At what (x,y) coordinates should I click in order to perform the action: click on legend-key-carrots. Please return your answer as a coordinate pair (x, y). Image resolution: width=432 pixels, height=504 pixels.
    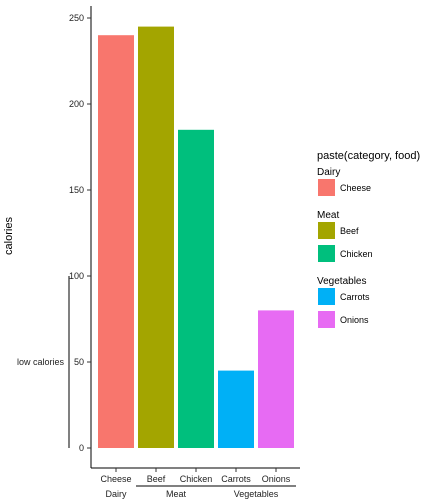
    Looking at the image, I should click on (326, 296).